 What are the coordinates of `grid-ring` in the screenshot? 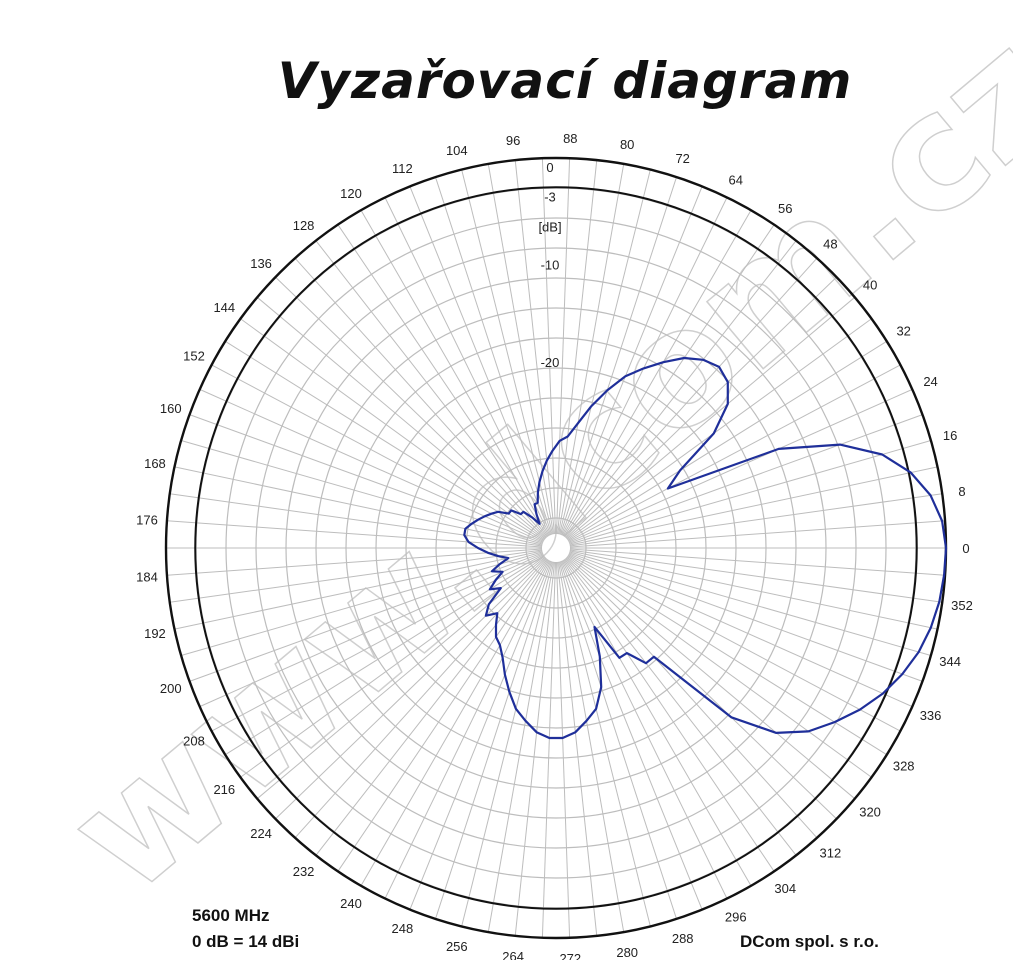 It's located at (556, 548).